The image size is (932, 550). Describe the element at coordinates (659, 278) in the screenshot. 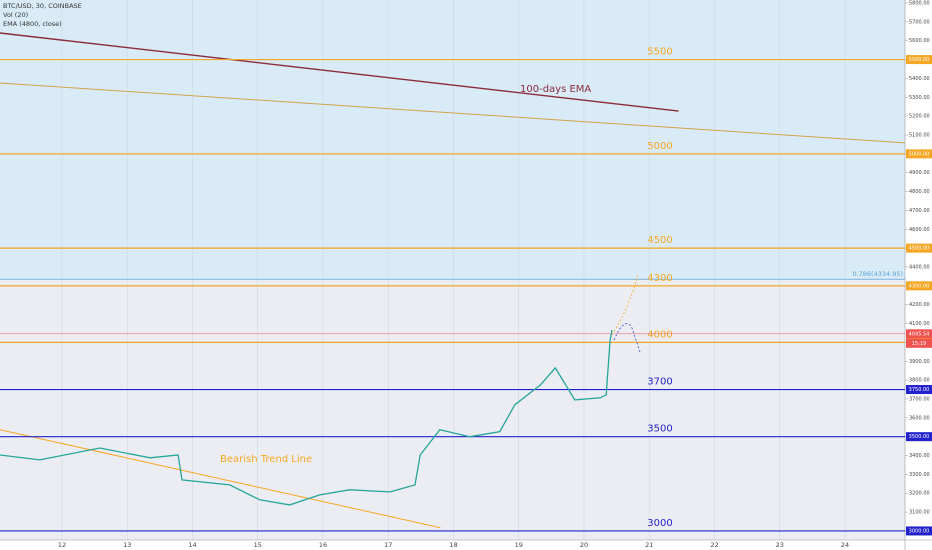

I see `level-label: 4300` at that location.